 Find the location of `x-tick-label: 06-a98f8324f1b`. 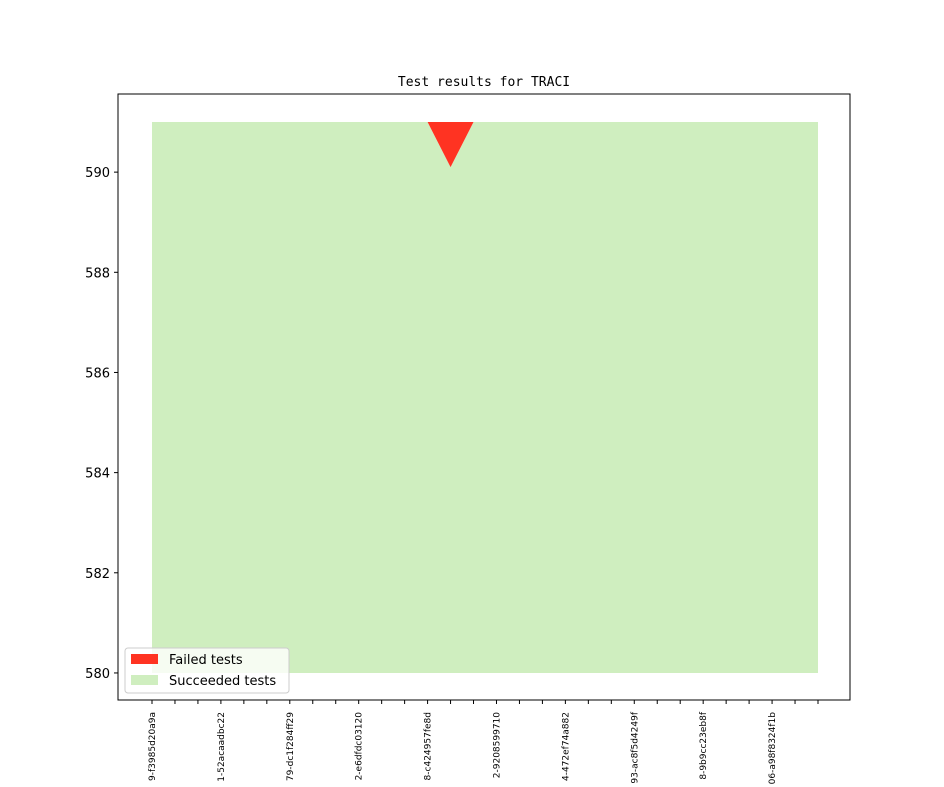

x-tick-label: 06-a98f8324f1b is located at coordinates (773, 748).